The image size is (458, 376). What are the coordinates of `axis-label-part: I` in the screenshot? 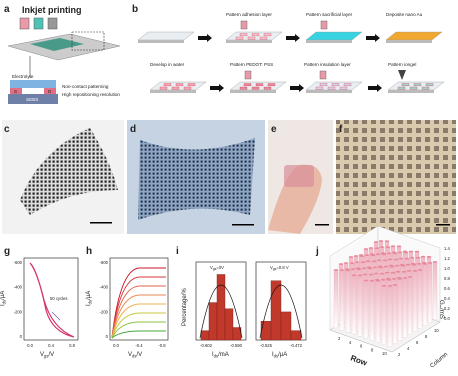 It's located at (89, 305).